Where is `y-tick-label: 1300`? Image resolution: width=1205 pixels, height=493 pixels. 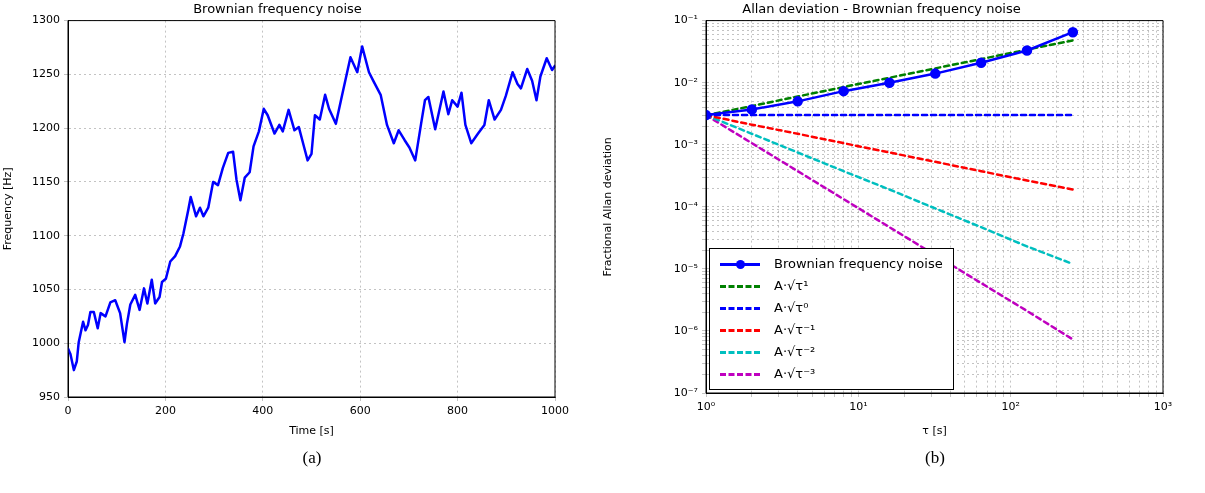
y-tick-label: 1300 is located at coordinates (46, 20).